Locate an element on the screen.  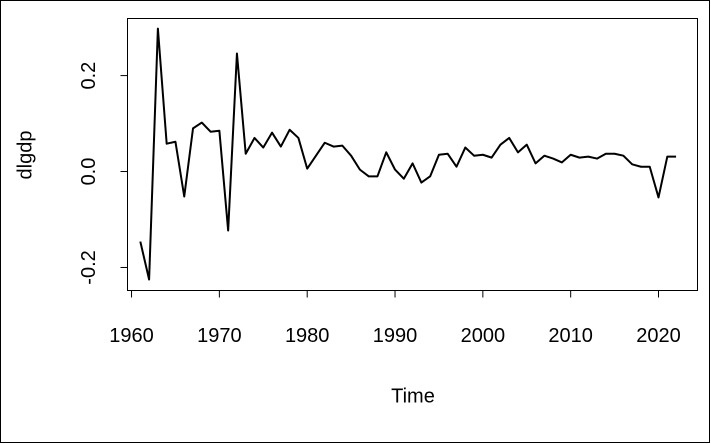
x-tick-label: 1980 is located at coordinates (307, 336).